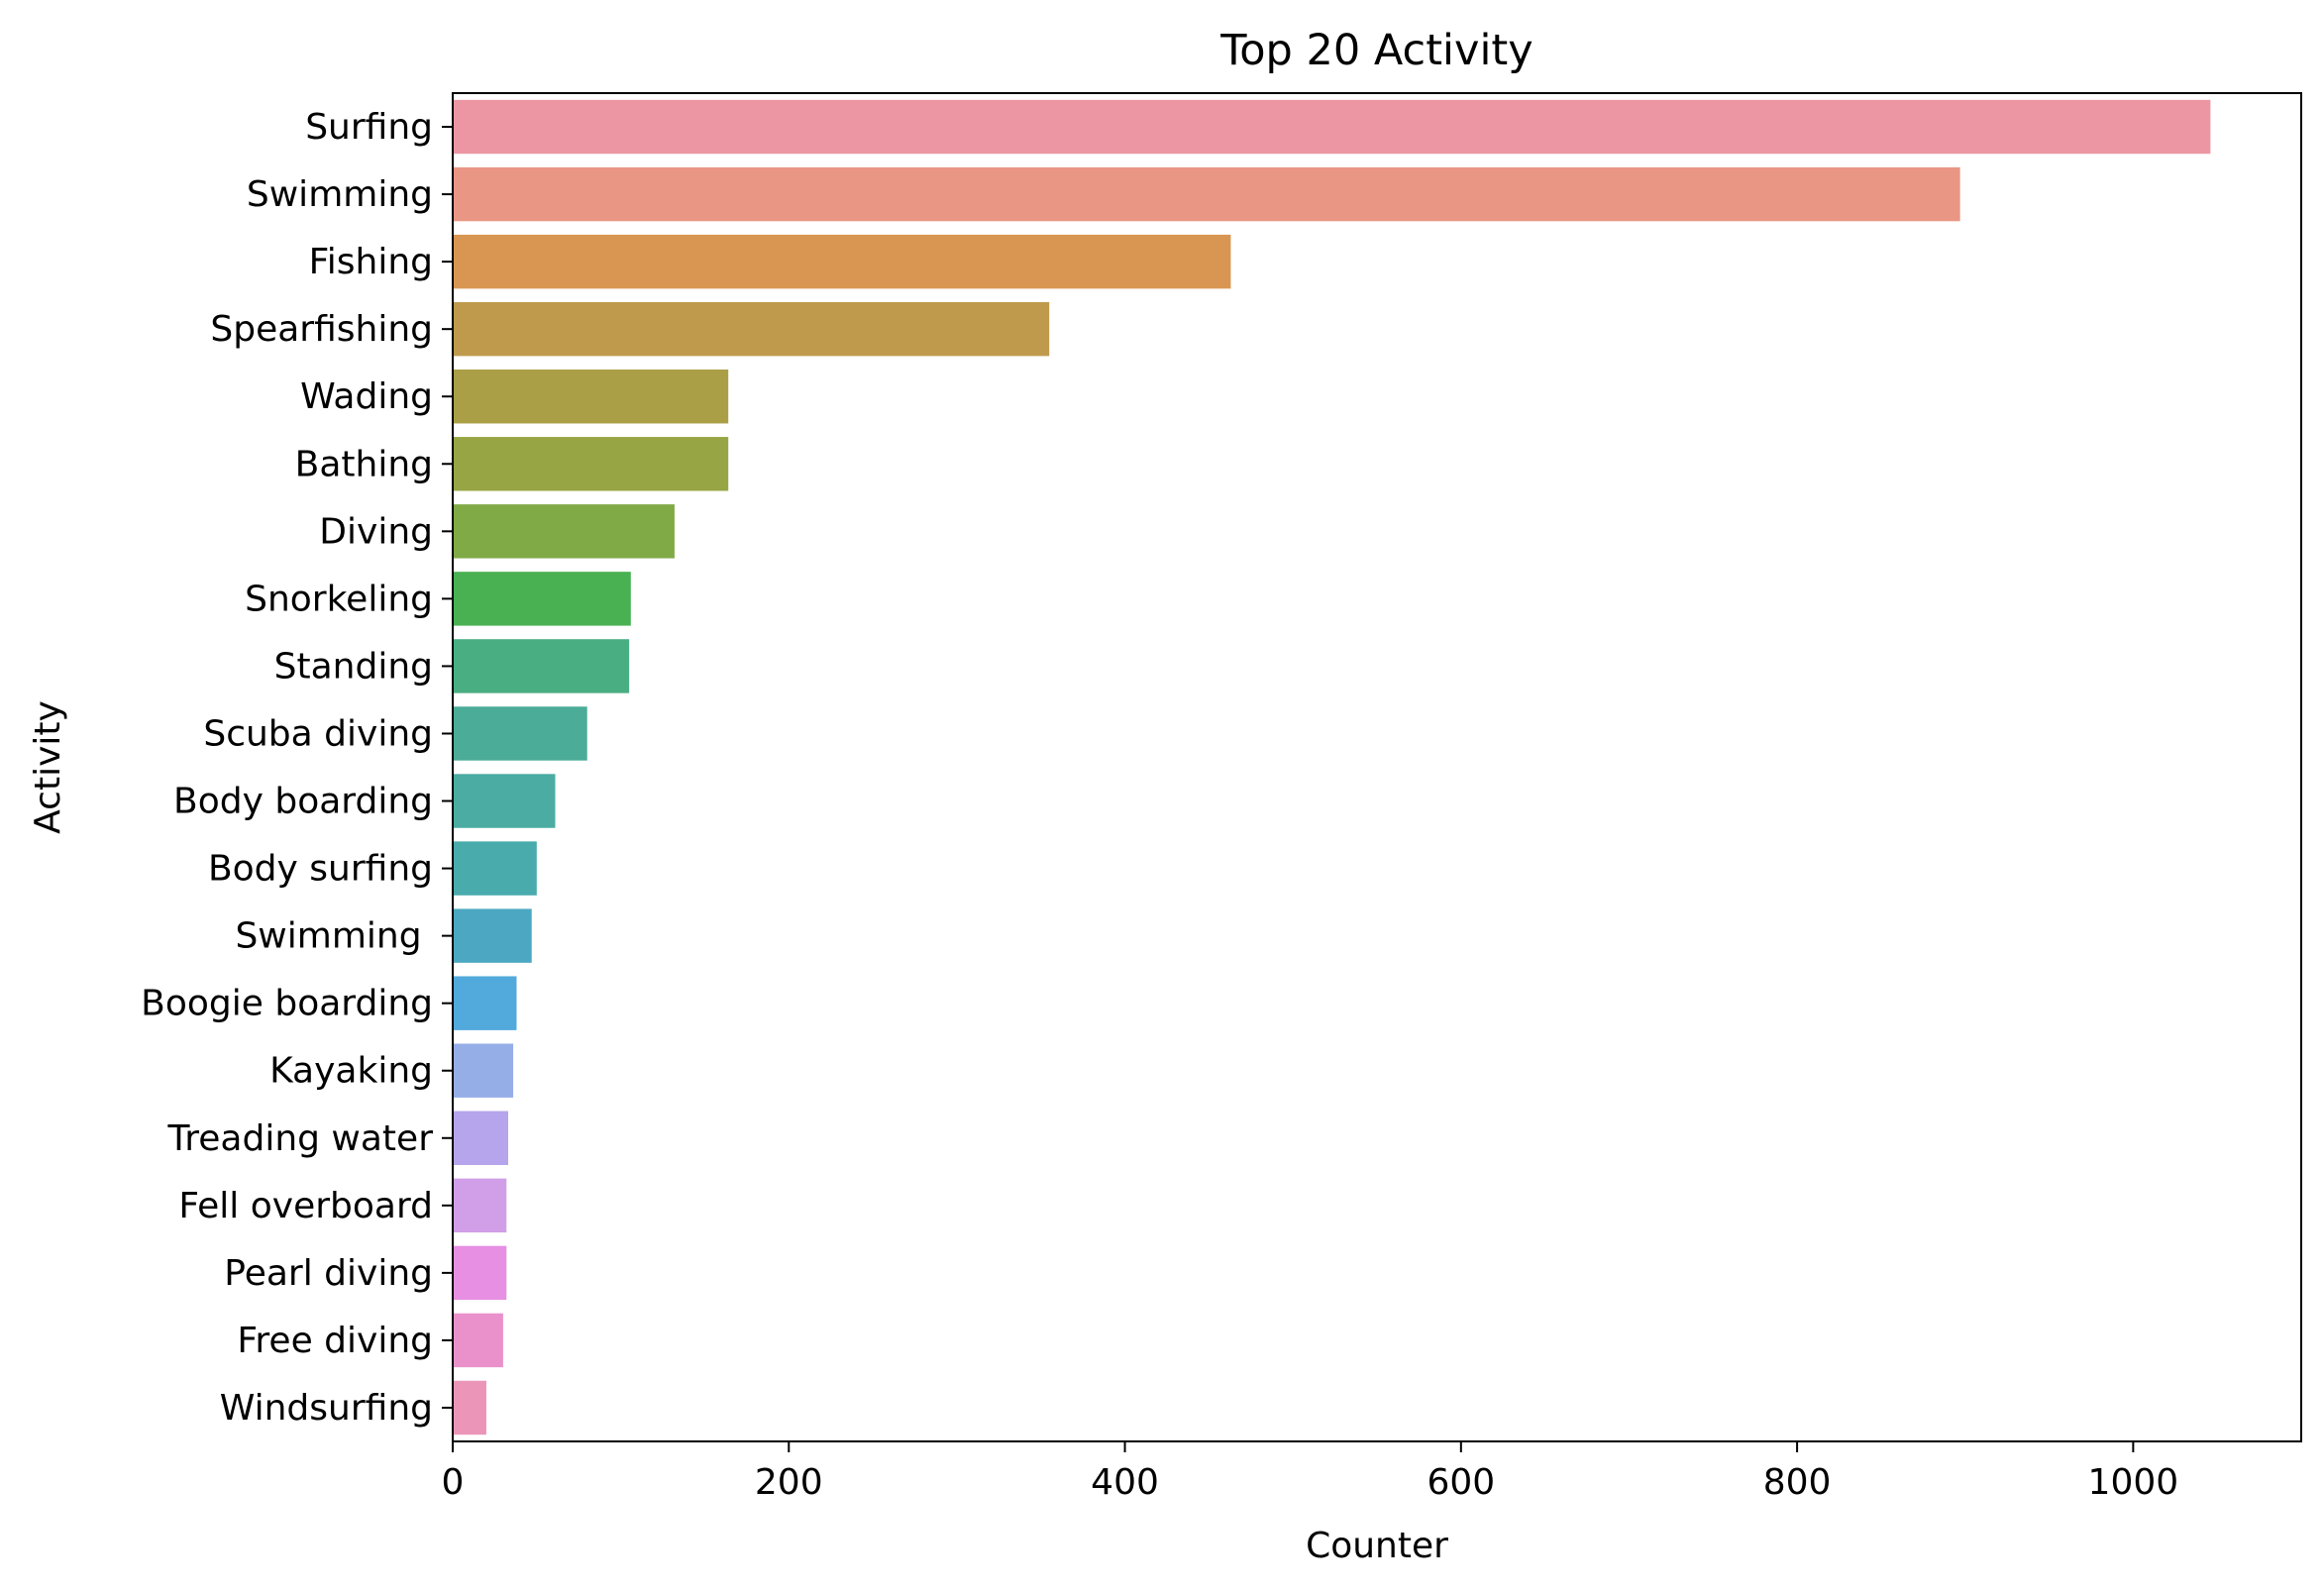 Image resolution: width=2324 pixels, height=1592 pixels. What do you see at coordinates (339, 599) in the screenshot?
I see `y-tick-label: Snorkeling` at bounding box center [339, 599].